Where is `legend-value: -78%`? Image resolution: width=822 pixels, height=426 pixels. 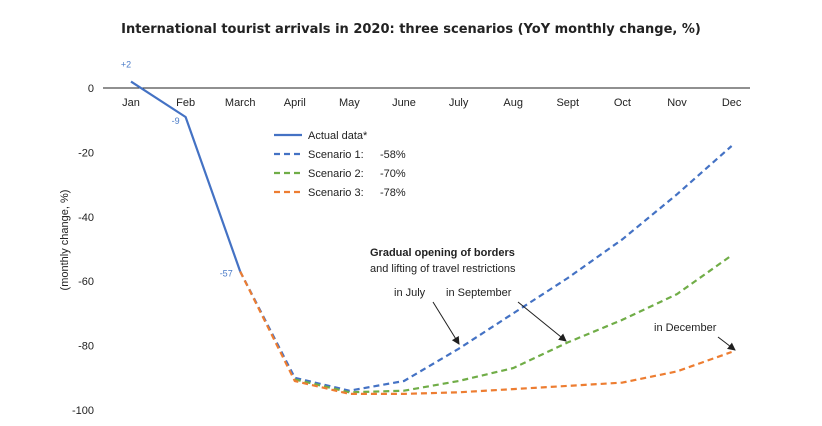
legend-value: -78% is located at coordinates (393, 193).